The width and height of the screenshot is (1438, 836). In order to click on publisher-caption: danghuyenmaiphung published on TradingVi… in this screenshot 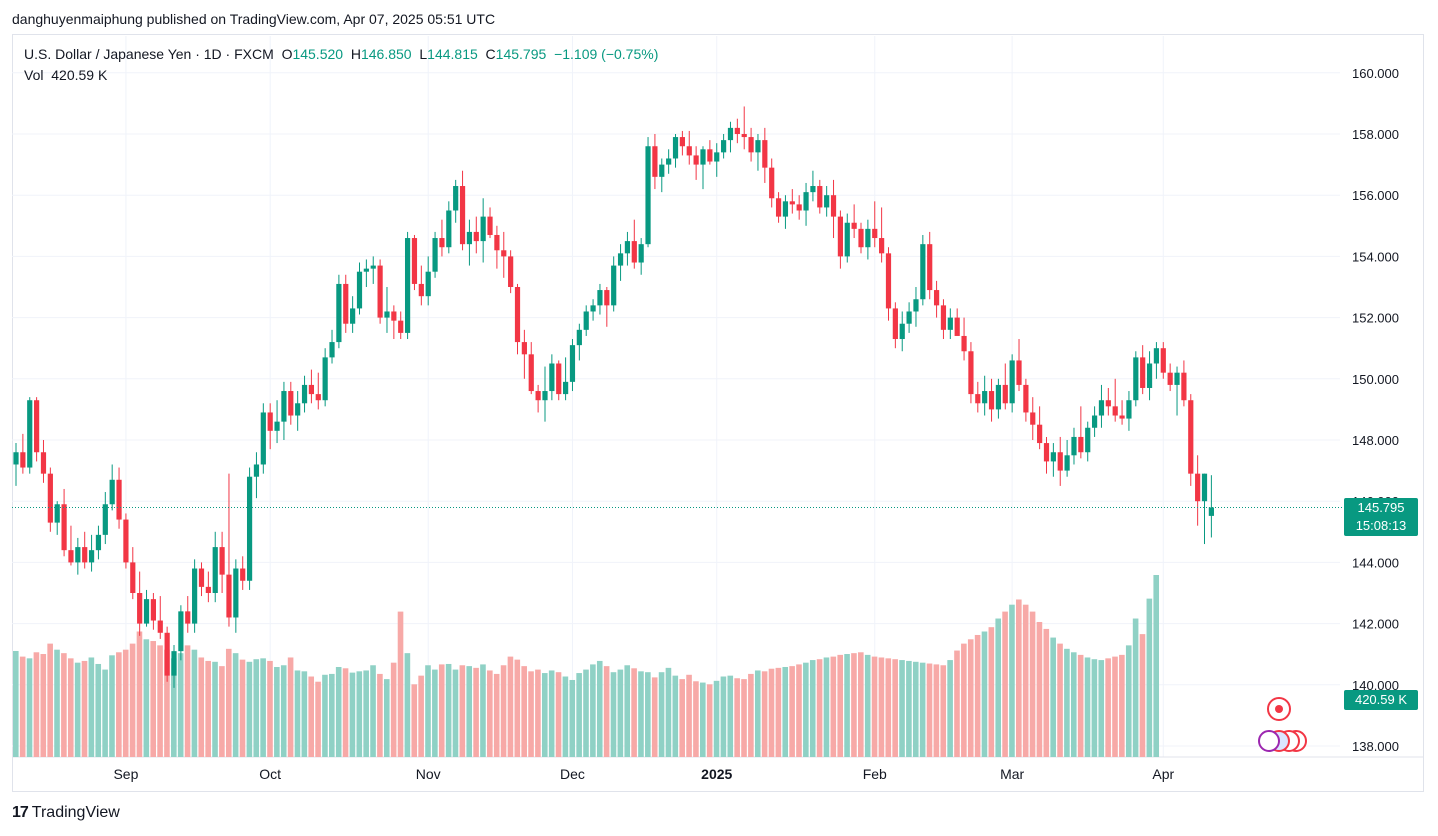, I will do `click(254, 19)`.